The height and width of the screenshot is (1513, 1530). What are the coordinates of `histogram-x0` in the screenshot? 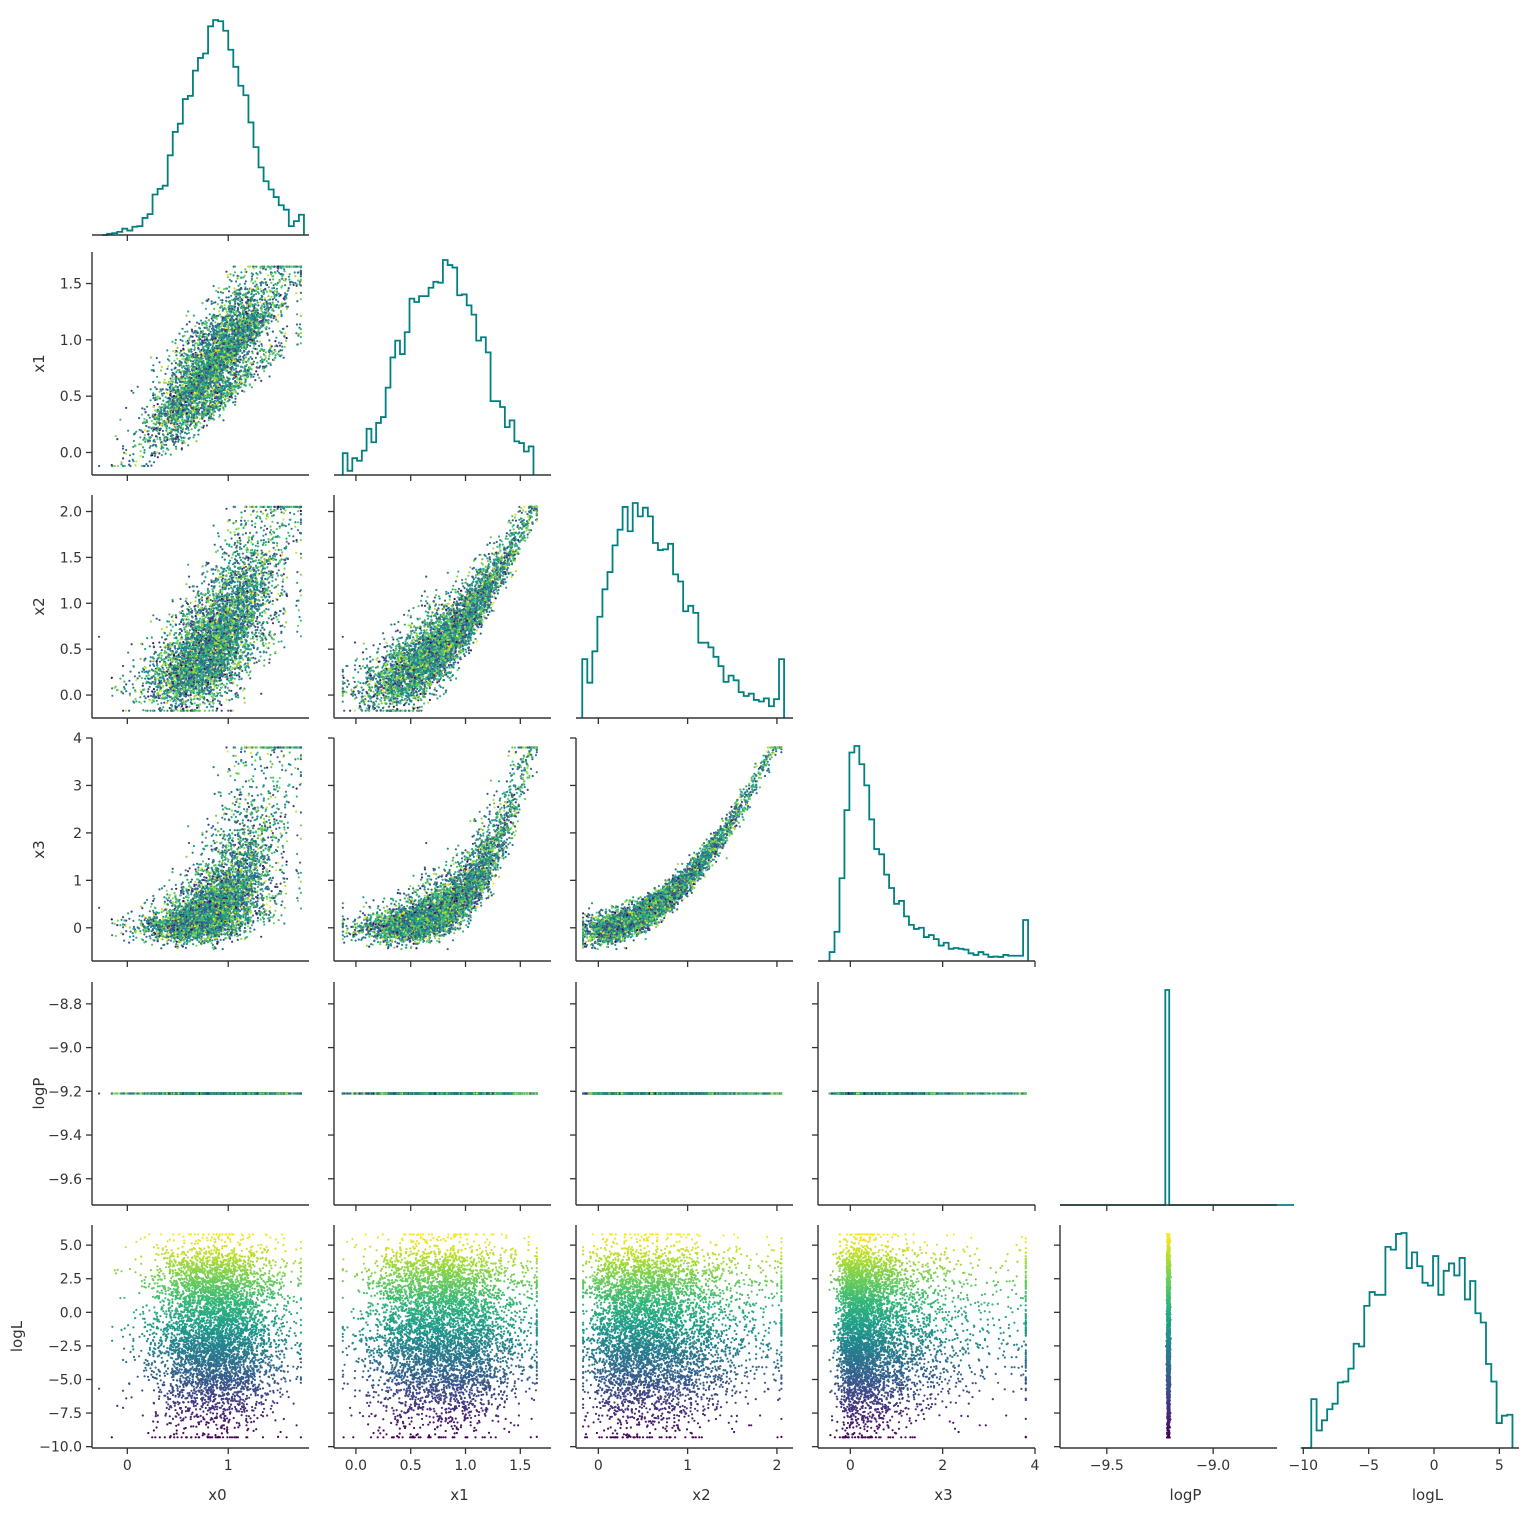 It's located at (203, 127).